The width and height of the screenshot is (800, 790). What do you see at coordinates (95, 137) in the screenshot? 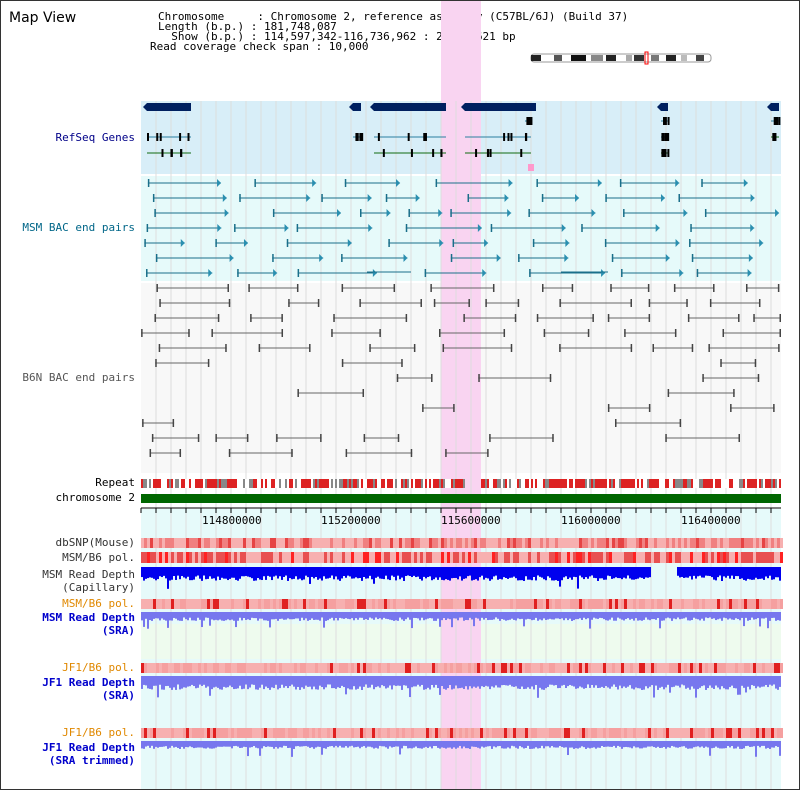
I see `track-label-refseq: RefSeq Genes` at bounding box center [95, 137].